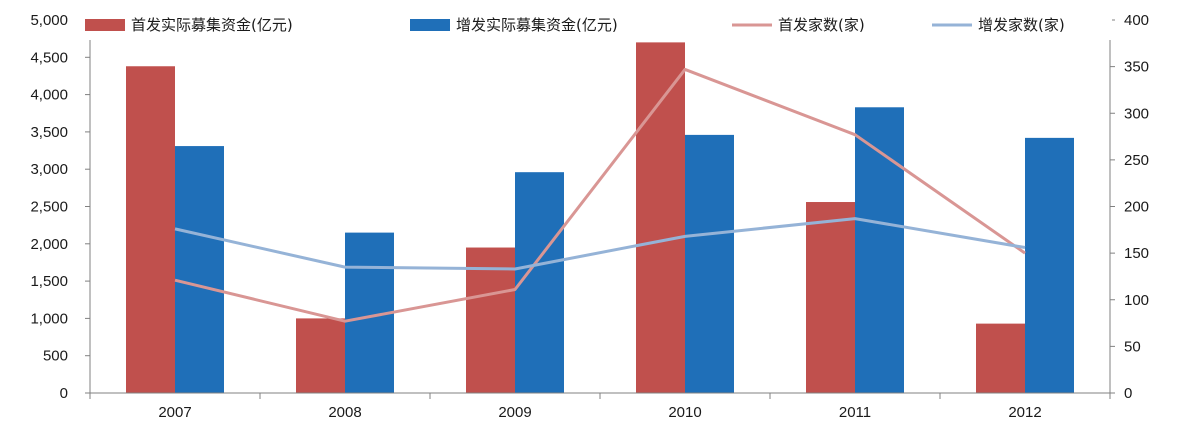 Image resolution: width=1188 pixels, height=426 pixels. Describe the element at coordinates (1136, 20) in the screenshot. I see `right-tick-label: 400` at that location.